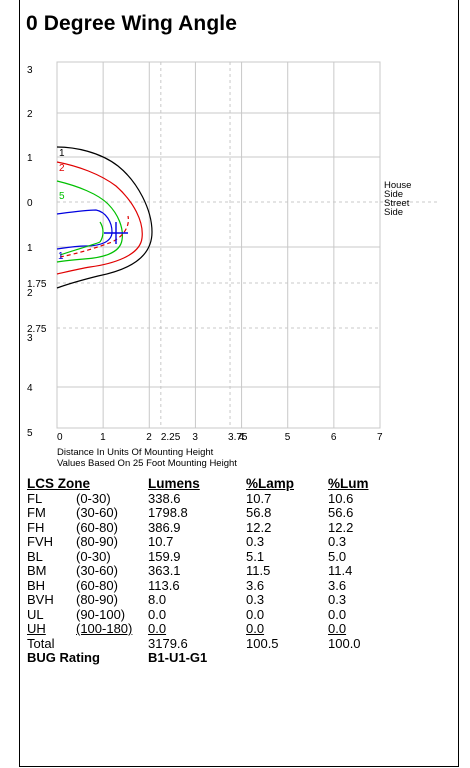  Describe the element at coordinates (40, 599) in the screenshot. I see `cell-zone: BVH` at that location.